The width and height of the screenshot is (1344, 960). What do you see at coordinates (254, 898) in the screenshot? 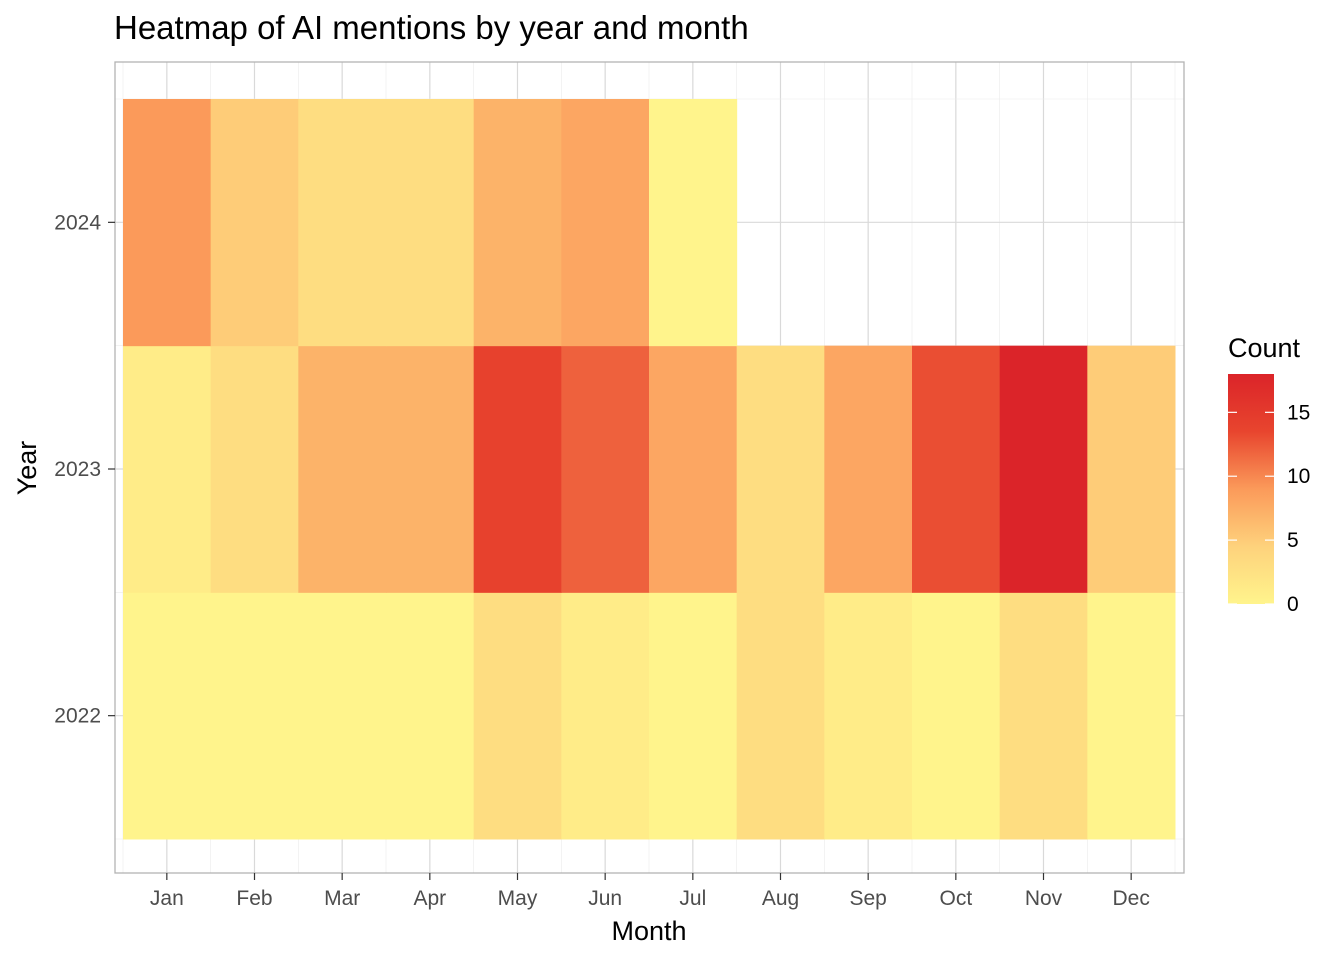
I see `x-tick-label: Feb` at bounding box center [254, 898].